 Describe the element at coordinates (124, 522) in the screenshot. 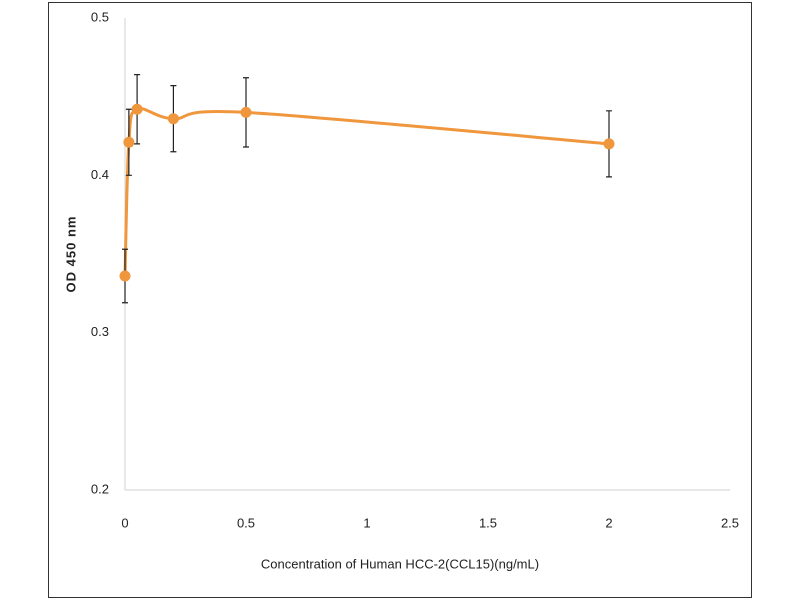

I see `x-tick-label: 0` at that location.